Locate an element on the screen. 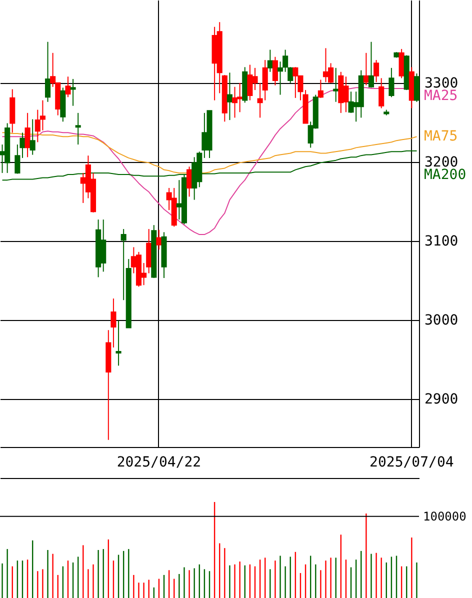  series-label: MA75 is located at coordinates (441, 136).